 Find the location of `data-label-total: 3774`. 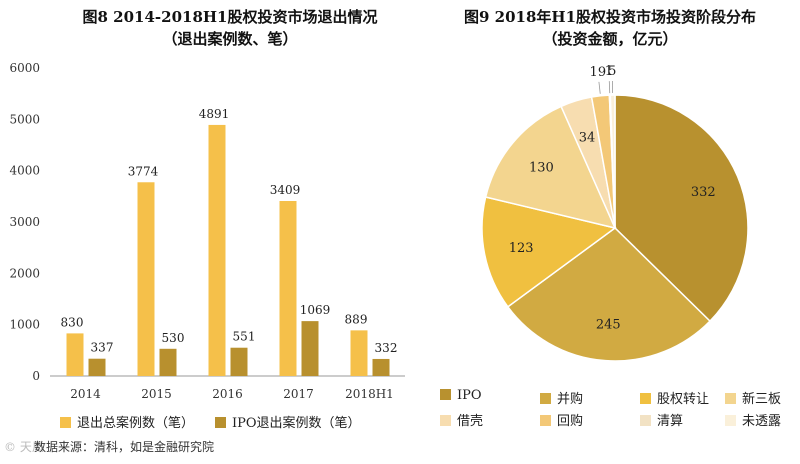

data-label-total: 3774 is located at coordinates (143, 171).